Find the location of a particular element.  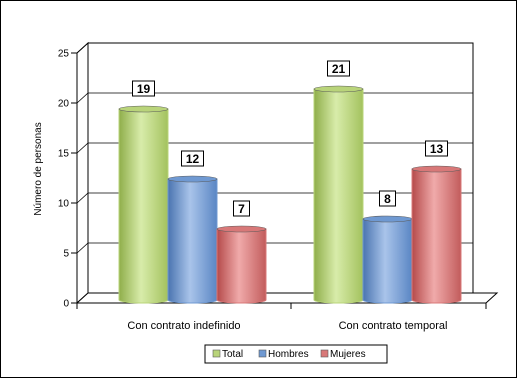

data-label-2-1: 13 is located at coordinates (436, 148).